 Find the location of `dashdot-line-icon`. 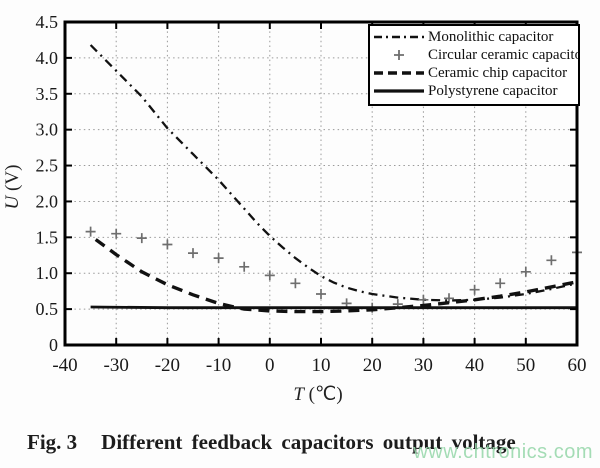

dashdot-line-icon is located at coordinates (399, 37).